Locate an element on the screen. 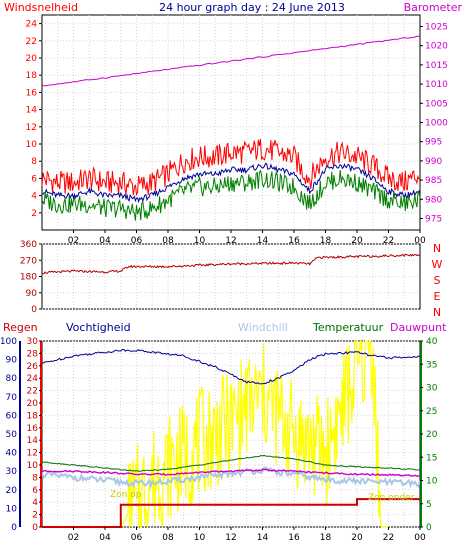 The width and height of the screenshot is (466, 555). humidity-label: Vochtigheid is located at coordinates (98, 327).